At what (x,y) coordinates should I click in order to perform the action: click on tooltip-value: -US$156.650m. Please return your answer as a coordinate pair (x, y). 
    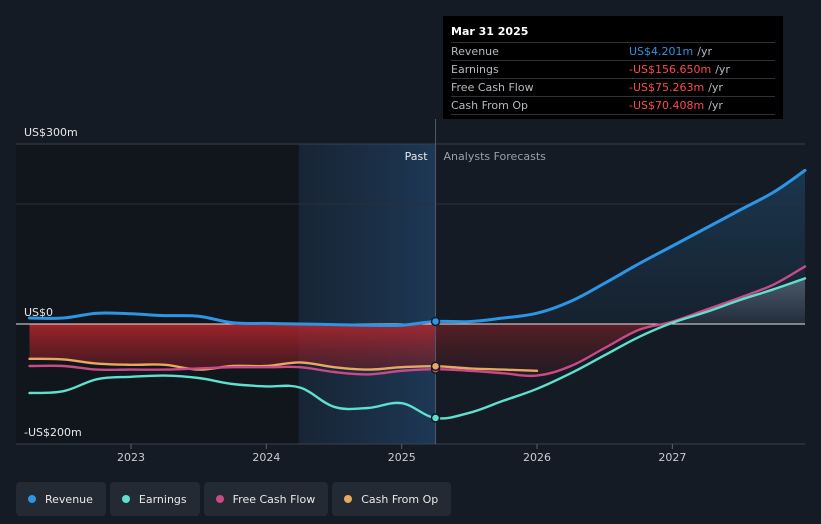
    Looking at the image, I should click on (670, 69).